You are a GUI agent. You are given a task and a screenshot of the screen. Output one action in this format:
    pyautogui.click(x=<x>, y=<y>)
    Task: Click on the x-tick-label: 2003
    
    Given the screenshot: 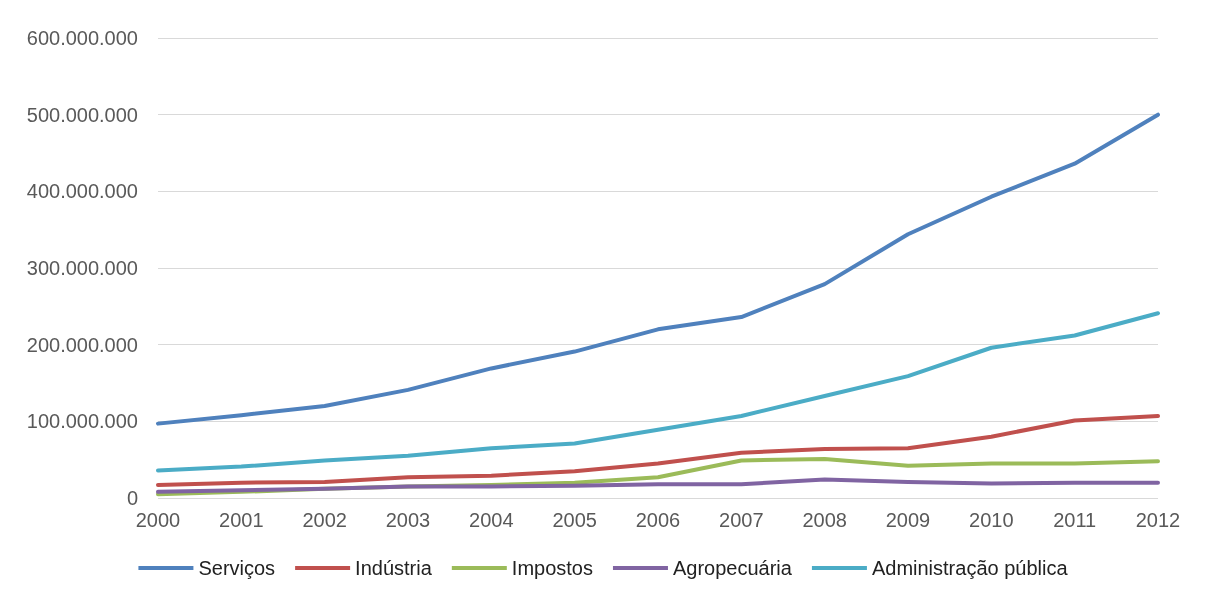 What is the action you would take?
    pyautogui.click(x=408, y=520)
    